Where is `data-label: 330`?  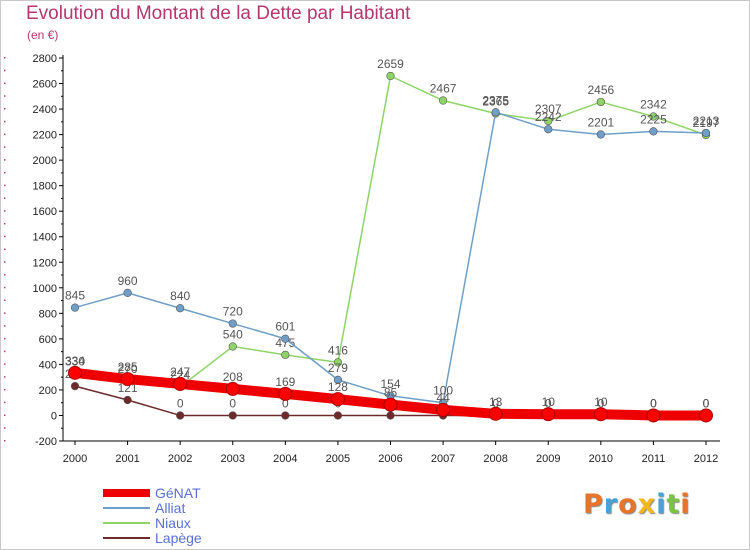
data-label: 330 is located at coordinates (75, 361).